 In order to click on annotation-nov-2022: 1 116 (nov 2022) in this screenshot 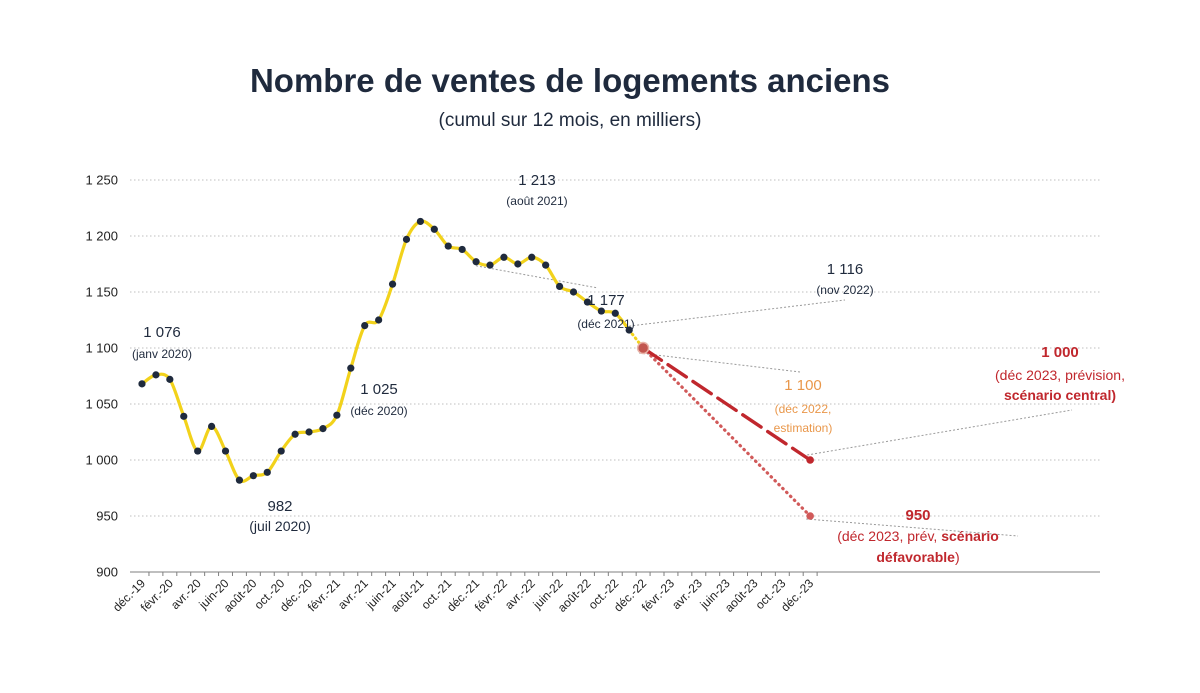, I will do `click(844, 279)`.